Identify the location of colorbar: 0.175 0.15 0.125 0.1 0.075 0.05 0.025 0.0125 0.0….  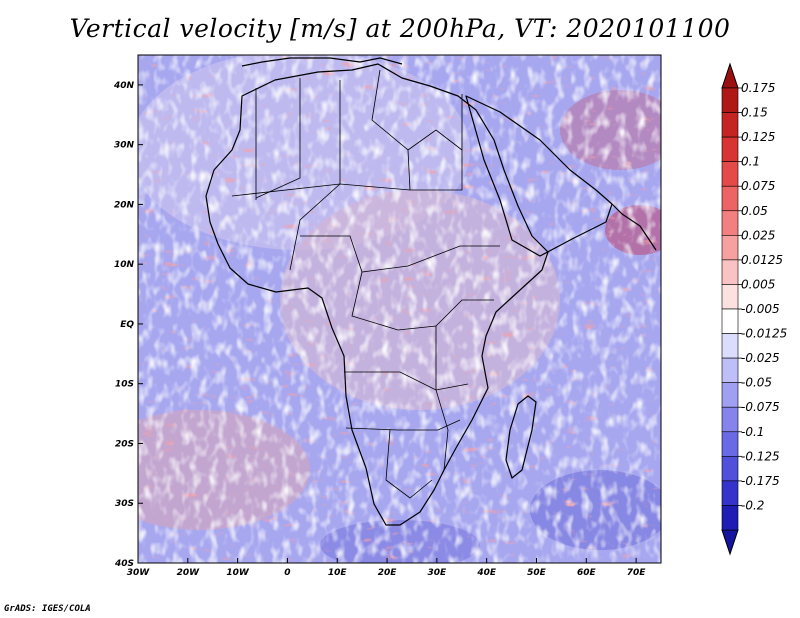
(754, 309).